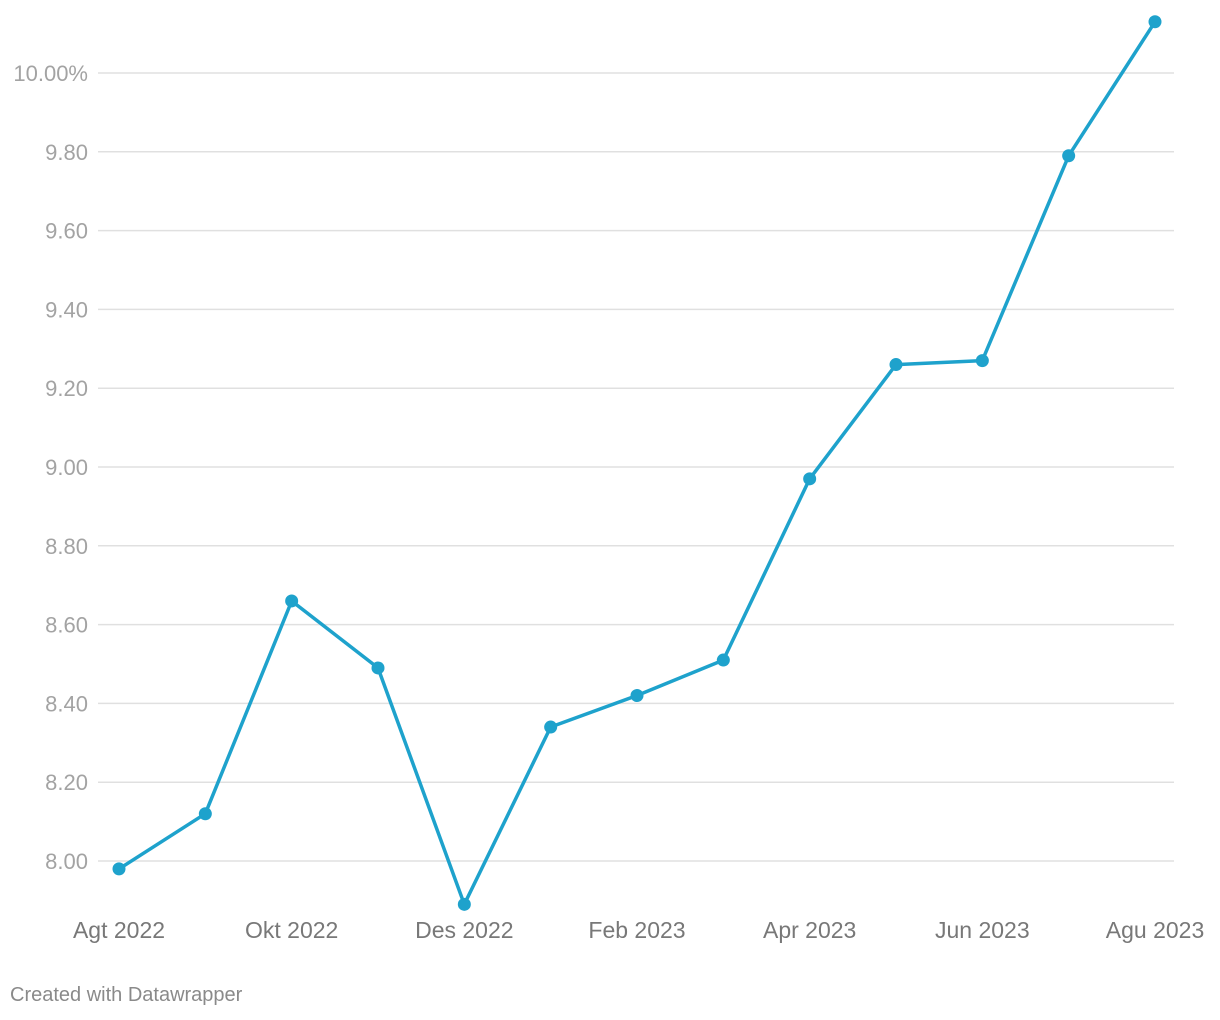 The image size is (1220, 1020). What do you see at coordinates (982, 930) in the screenshot?
I see `x-tick-label: Jun 2023` at bounding box center [982, 930].